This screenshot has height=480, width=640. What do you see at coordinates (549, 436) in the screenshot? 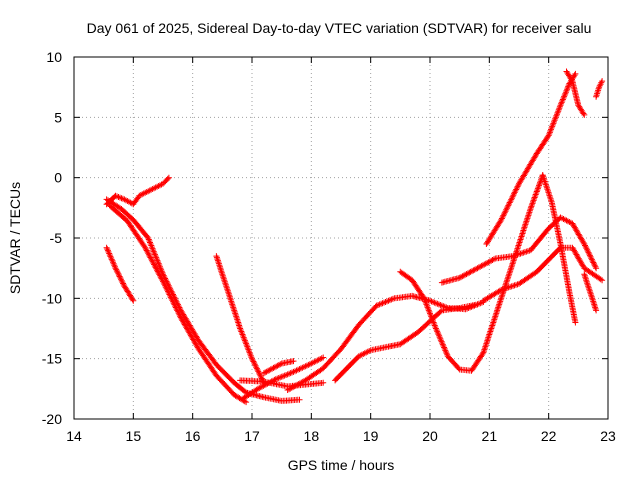
I see `x-tick-label: 22` at bounding box center [549, 436].